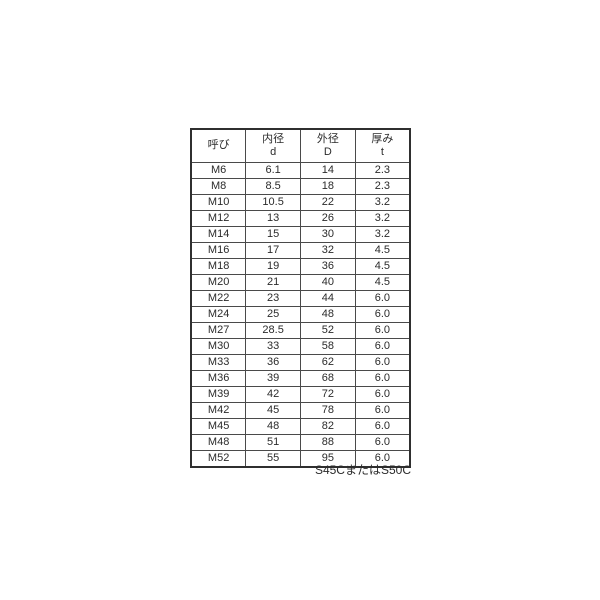 The width and height of the screenshot is (600, 600). I want to click on table-header-cell: 呼び, so click(218, 145).